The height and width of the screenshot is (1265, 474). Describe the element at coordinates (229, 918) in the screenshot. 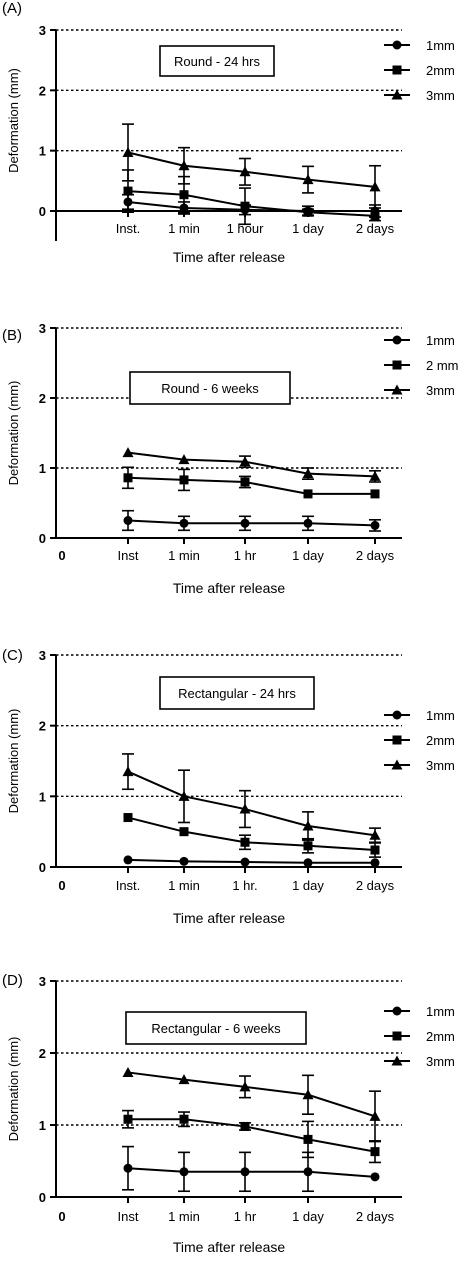

I see `x-axis-label: Time after release` at that location.